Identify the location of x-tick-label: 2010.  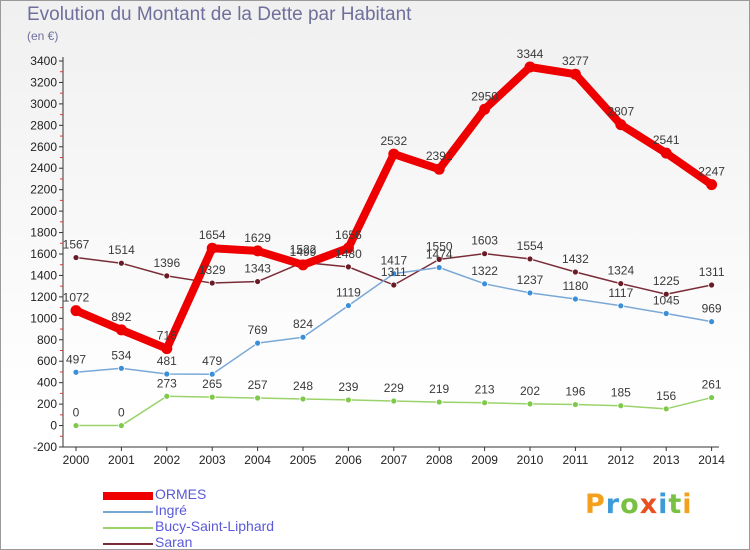
(530, 460).